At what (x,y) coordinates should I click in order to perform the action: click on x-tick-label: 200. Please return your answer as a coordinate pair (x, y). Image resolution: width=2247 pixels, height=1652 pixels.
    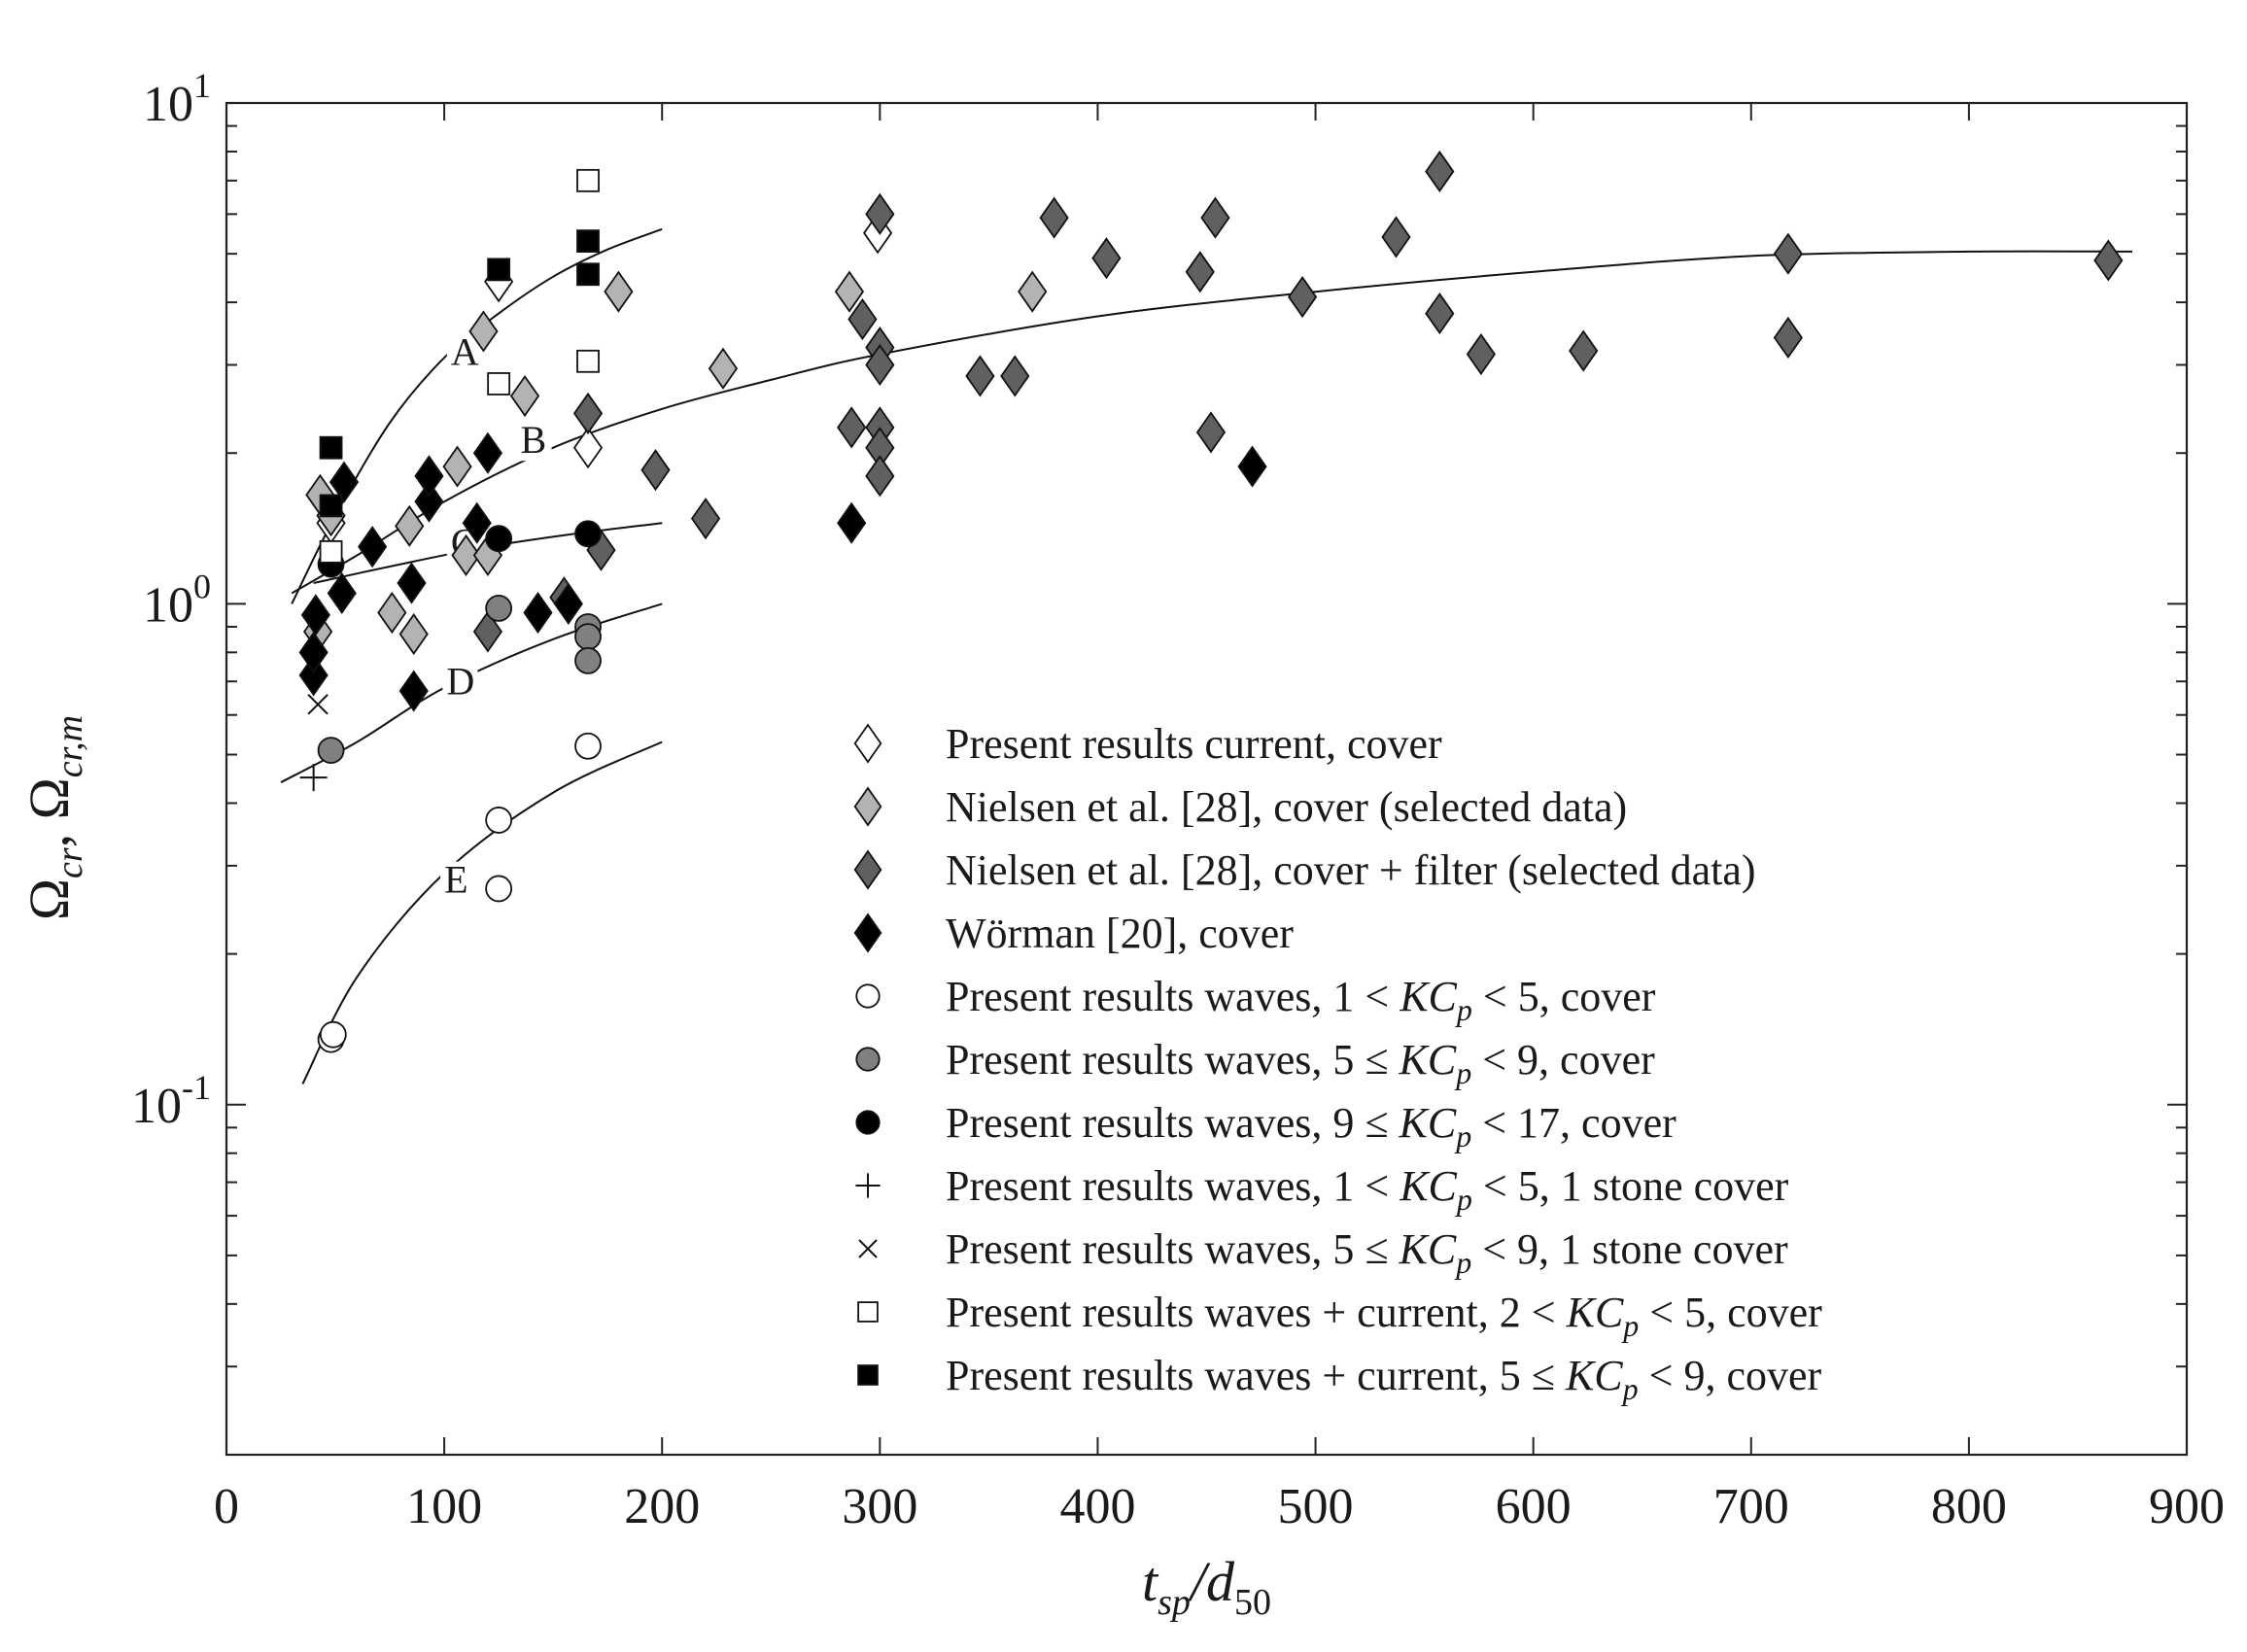
    Looking at the image, I should click on (662, 1507).